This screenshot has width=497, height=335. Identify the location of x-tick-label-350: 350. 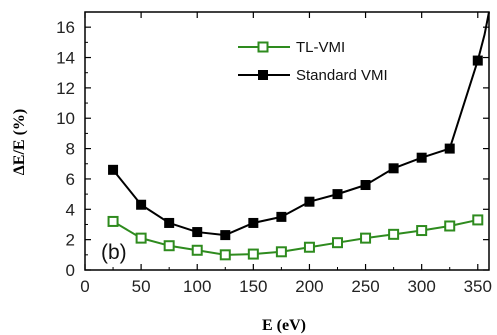
(478, 286).